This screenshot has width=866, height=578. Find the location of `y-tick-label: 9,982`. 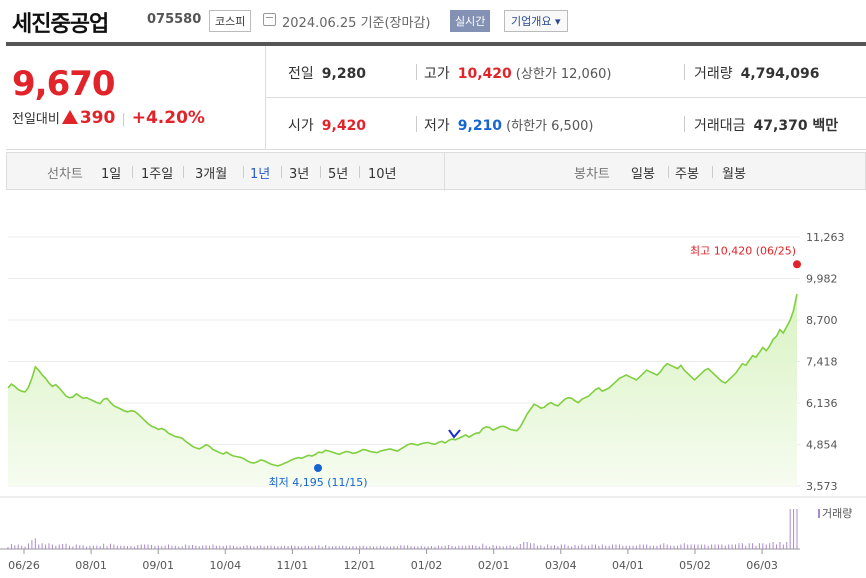

y-tick-label: 9,982 is located at coordinates (822, 279).